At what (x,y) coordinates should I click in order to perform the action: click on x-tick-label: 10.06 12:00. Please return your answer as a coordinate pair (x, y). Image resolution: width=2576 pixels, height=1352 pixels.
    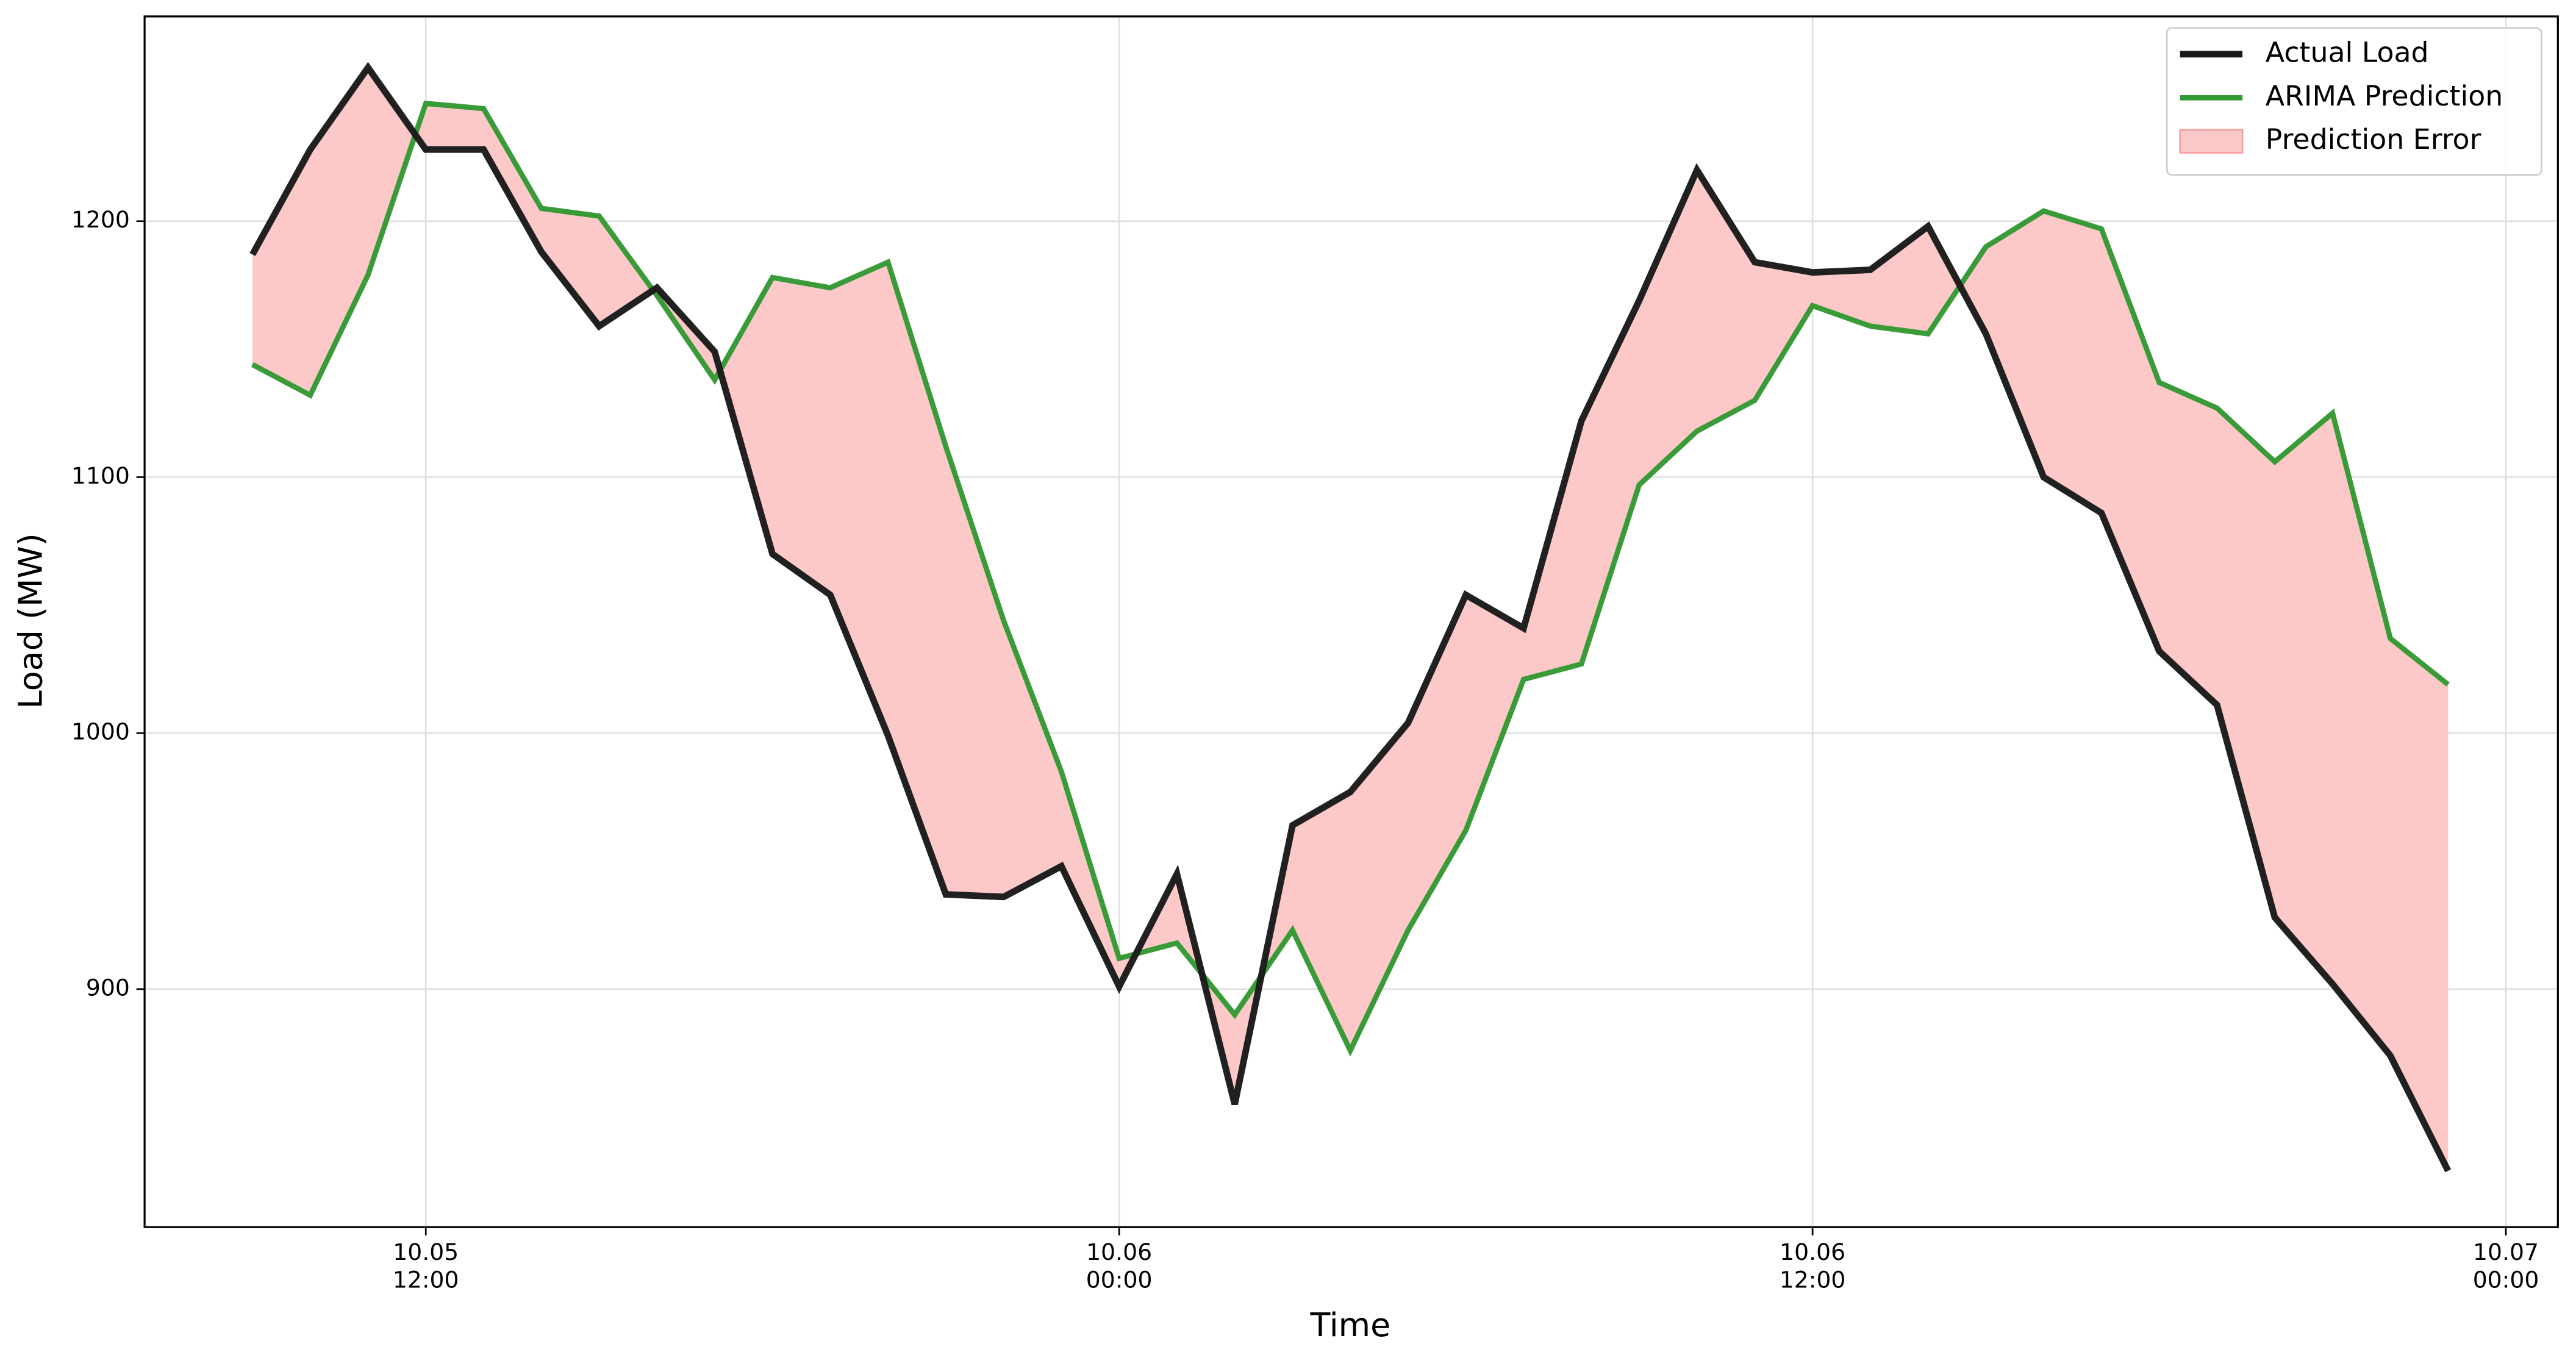
    Looking at the image, I should click on (1813, 1266).